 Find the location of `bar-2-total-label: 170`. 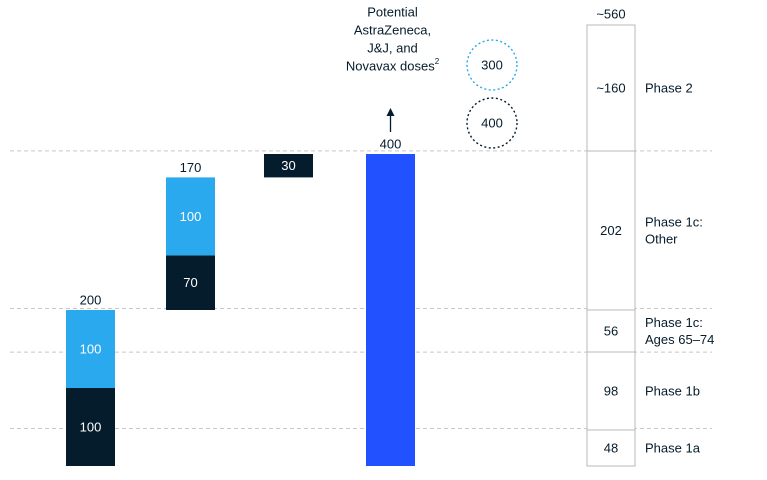

bar-2-total-label: 170 is located at coordinates (191, 167).